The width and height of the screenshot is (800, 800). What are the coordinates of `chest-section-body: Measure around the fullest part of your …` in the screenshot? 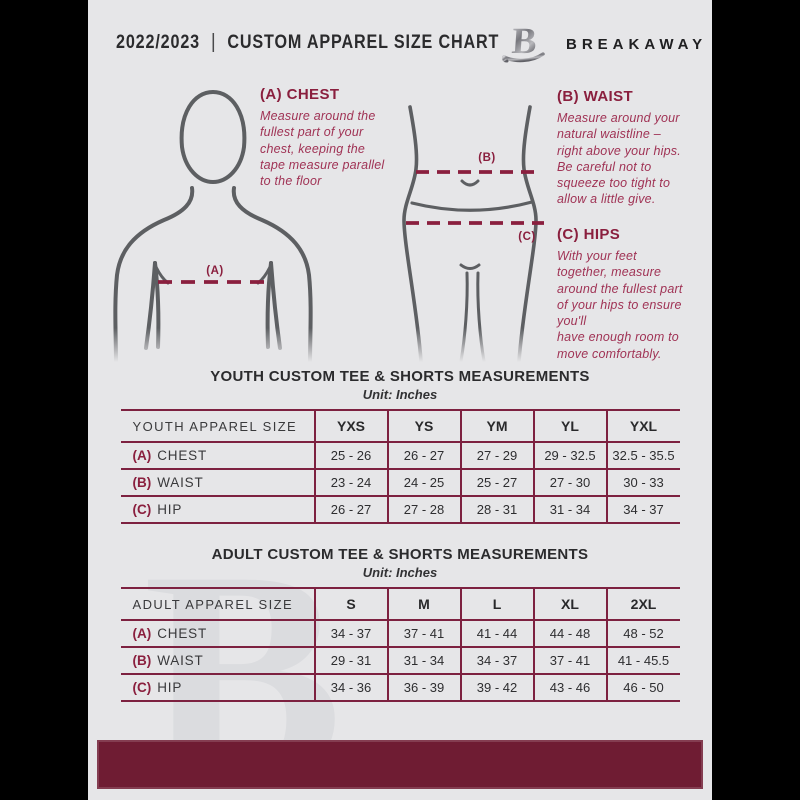 It's located at (322, 148).